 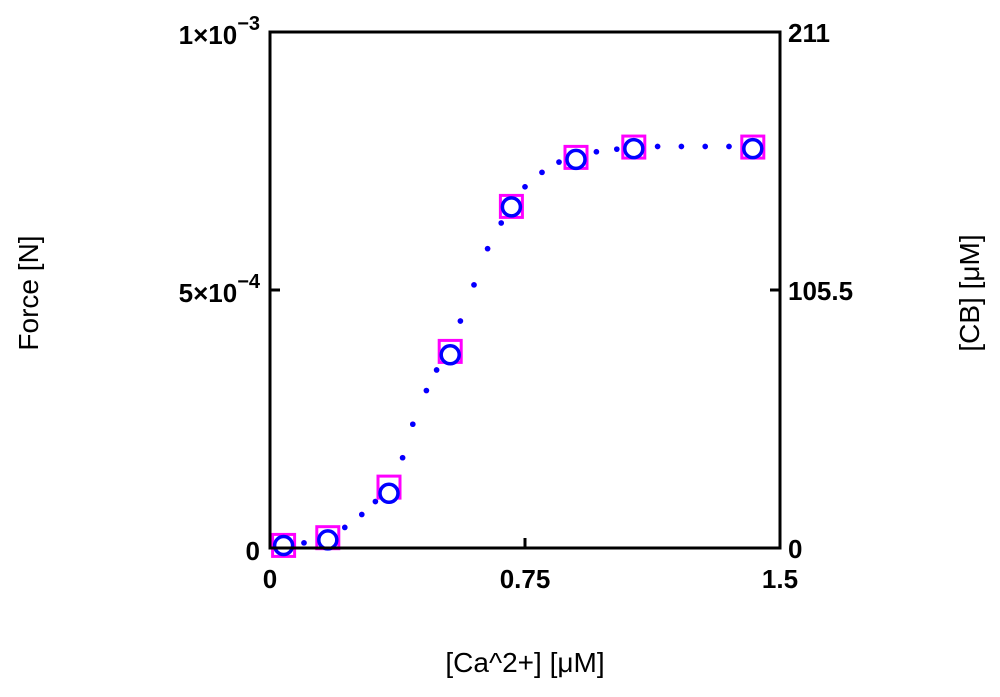 What do you see at coordinates (969, 292) in the screenshot?
I see `y-right-axis-title: [CB] [μM]` at bounding box center [969, 292].